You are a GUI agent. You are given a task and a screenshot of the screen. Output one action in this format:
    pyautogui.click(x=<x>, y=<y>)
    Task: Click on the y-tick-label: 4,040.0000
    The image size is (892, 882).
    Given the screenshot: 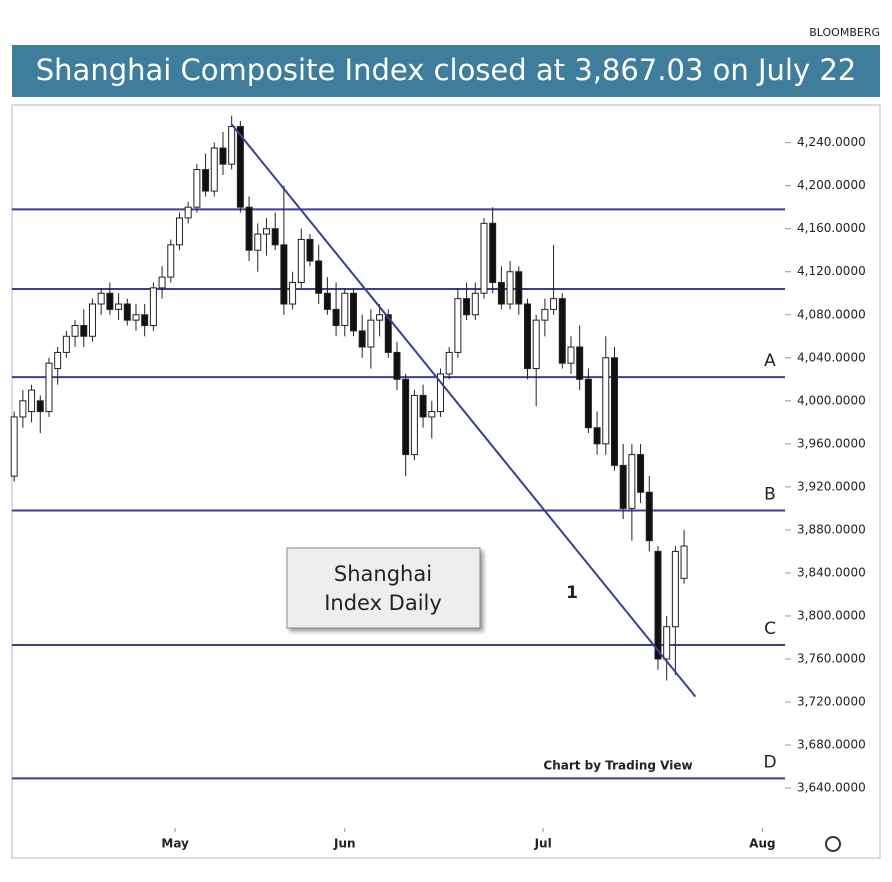 What is the action you would take?
    pyautogui.click(x=831, y=357)
    